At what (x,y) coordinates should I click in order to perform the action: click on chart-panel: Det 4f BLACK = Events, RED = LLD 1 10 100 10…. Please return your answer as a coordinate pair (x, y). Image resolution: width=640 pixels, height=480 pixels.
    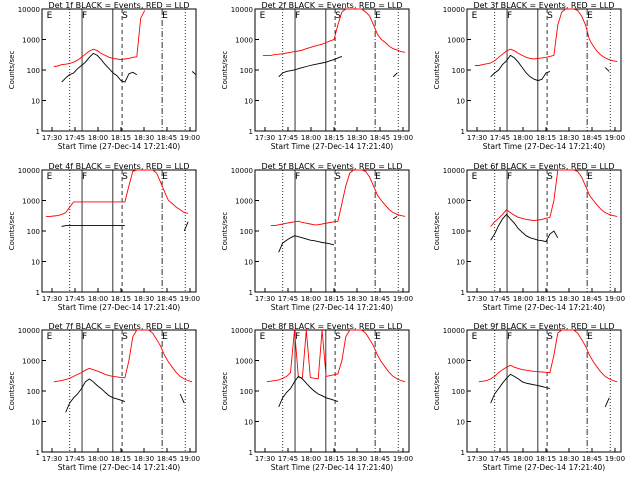
    Looking at the image, I should click on (104, 237).